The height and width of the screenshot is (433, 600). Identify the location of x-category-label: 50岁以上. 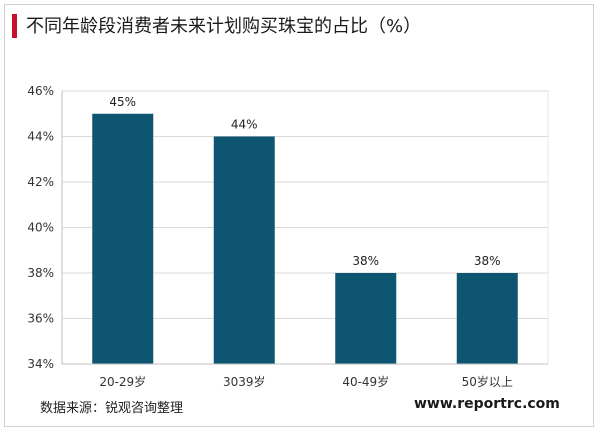
(487, 381).